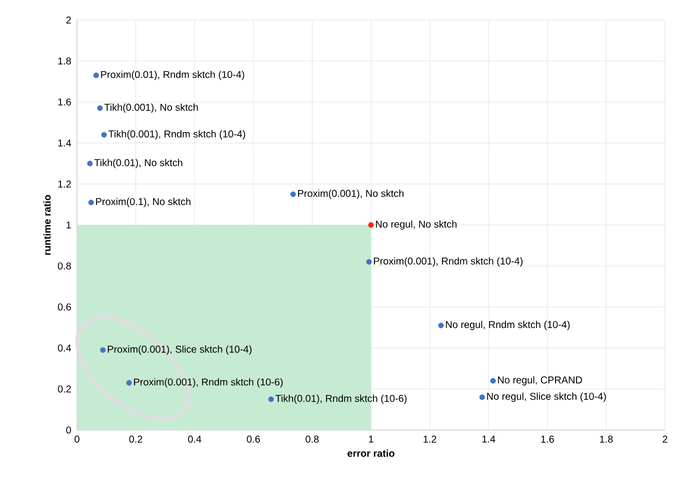 This screenshot has height=490, width=674. I want to click on annotation: Tikh(0.01), Rndm sktch (10-6), so click(341, 399).